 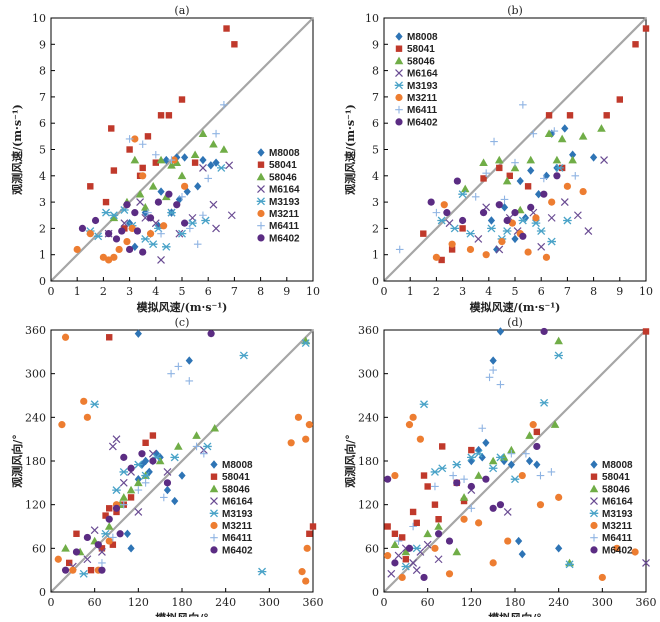 What do you see at coordinates (375, 97) in the screenshot?
I see `y-tick-label: 7` at bounding box center [375, 97].